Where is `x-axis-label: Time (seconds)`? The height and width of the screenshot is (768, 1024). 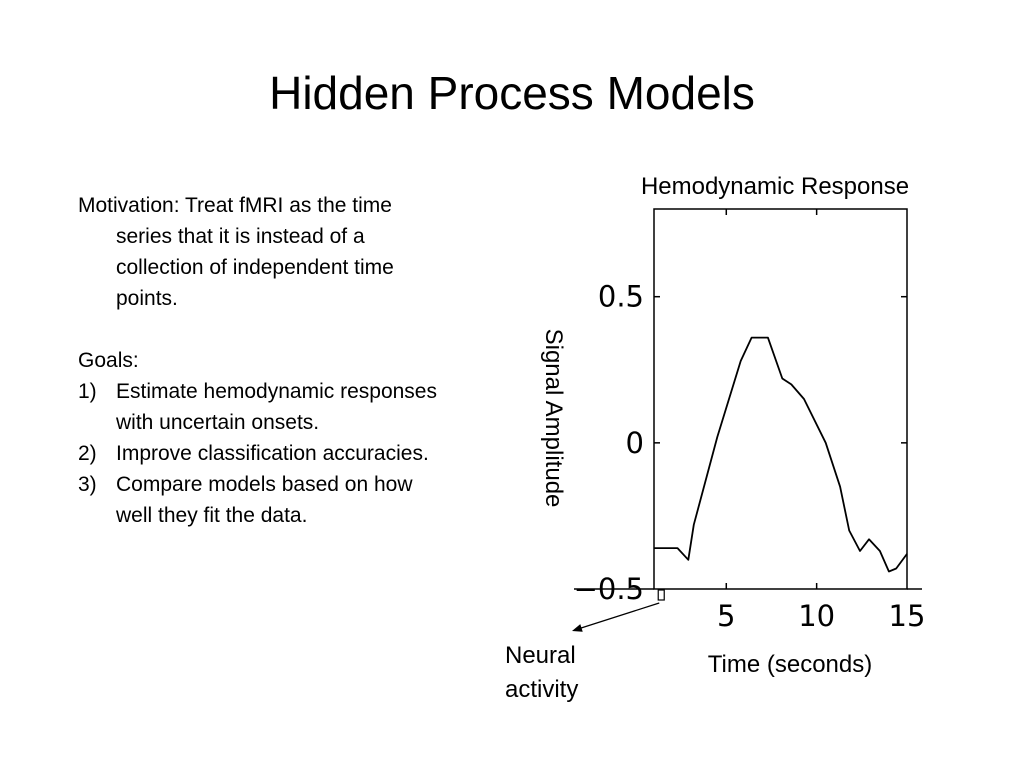
x-axis-label: Time (seconds) is located at coordinates (790, 664).